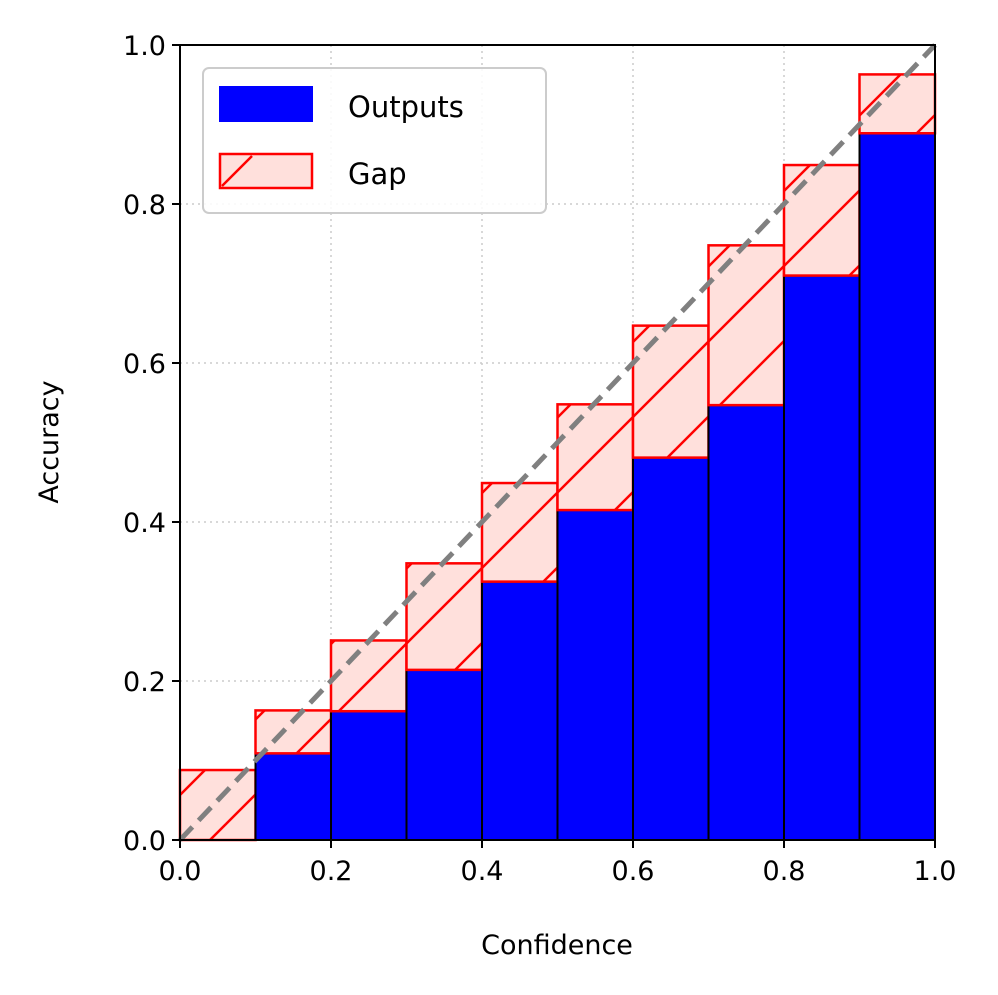 Image resolution: width=998 pixels, height=995 pixels. What do you see at coordinates (144, 841) in the screenshot?
I see `y-tick-label: 0.0` at bounding box center [144, 841].